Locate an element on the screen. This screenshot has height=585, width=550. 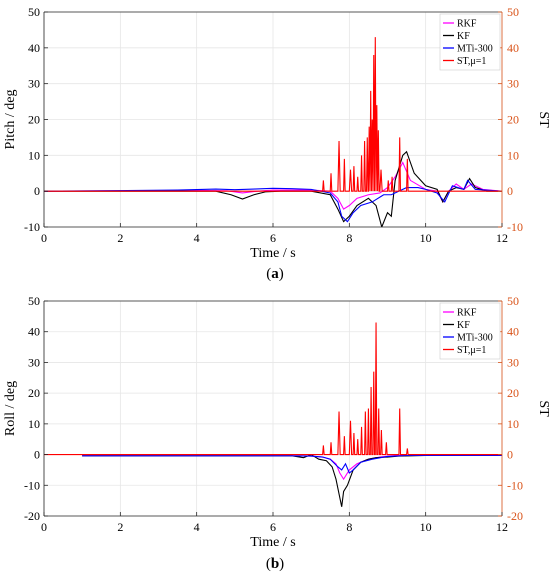
y-tick-label: -20 is located at coordinates (32, 516).